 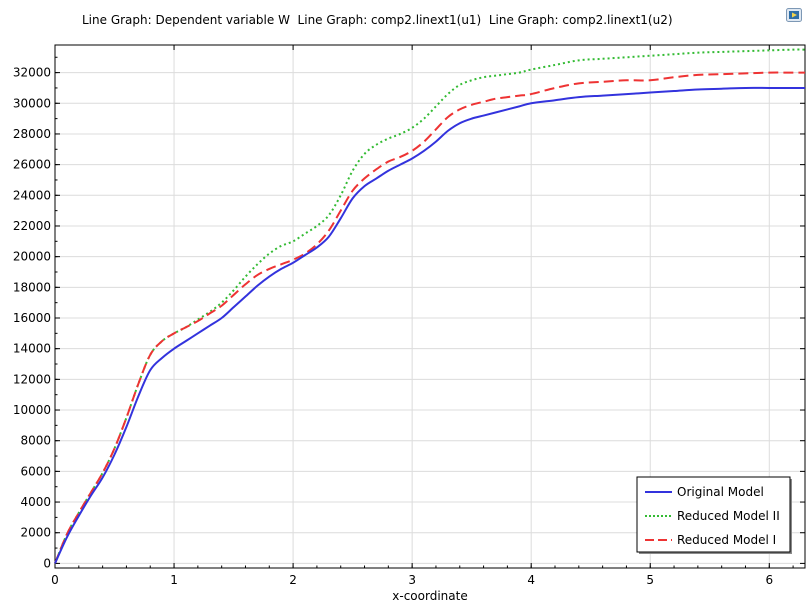 I want to click on y-tick-label: 16000, so click(x=32, y=318).